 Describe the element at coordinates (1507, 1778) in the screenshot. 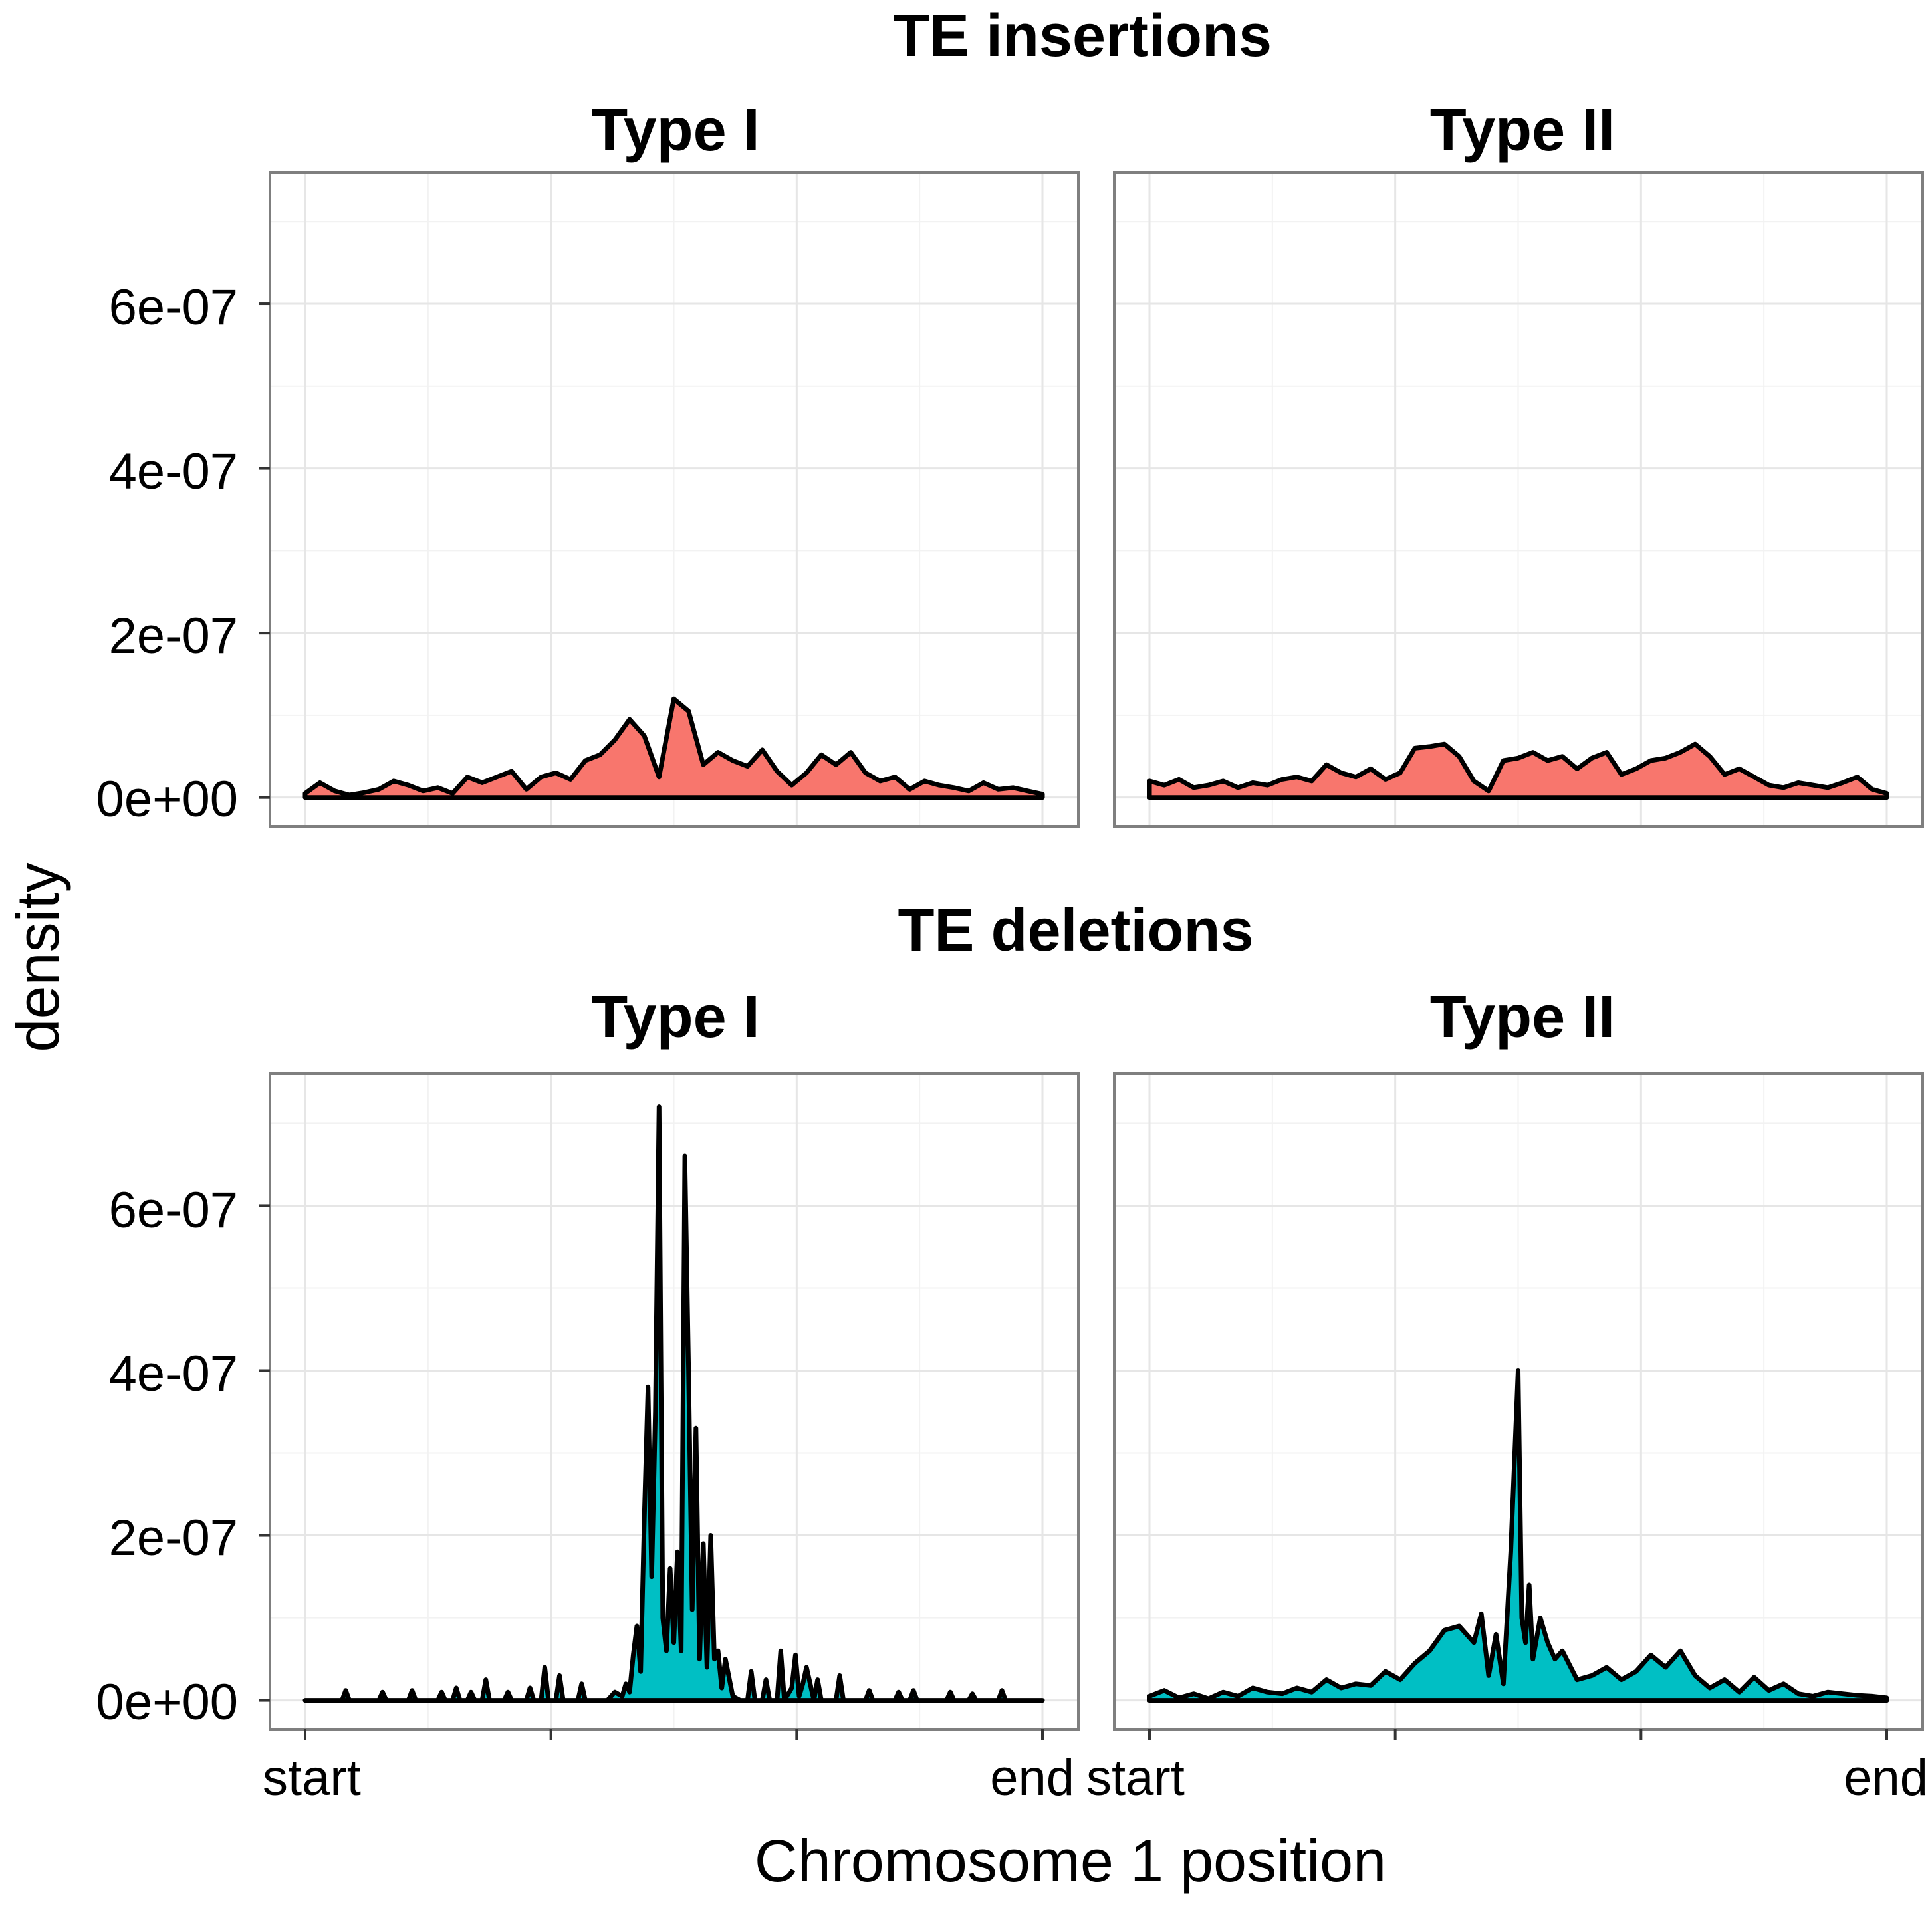

I see `x-axis-right: start end` at that location.